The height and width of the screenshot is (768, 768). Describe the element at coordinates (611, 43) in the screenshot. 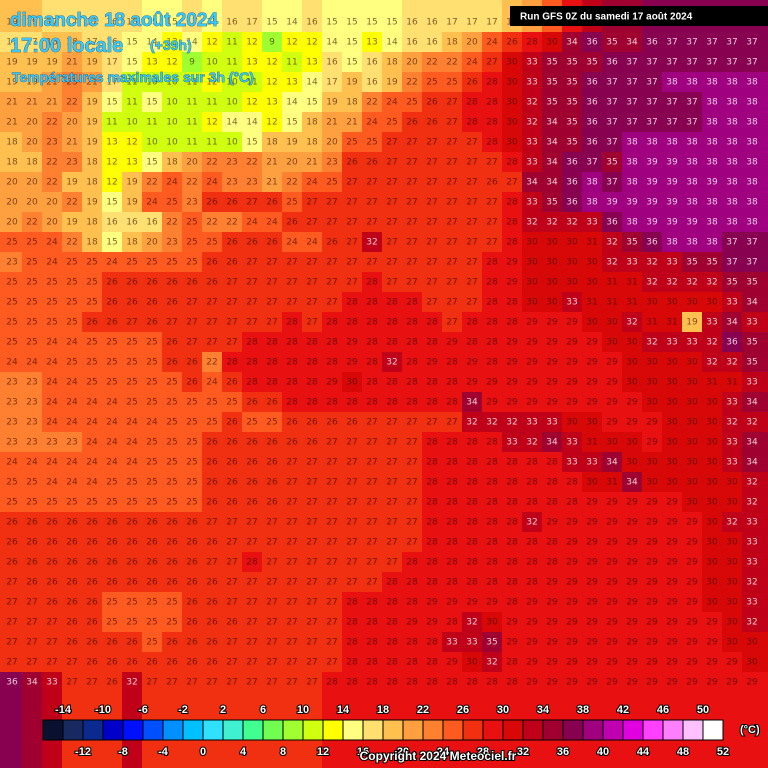

I see `temperature-value: 35` at that location.